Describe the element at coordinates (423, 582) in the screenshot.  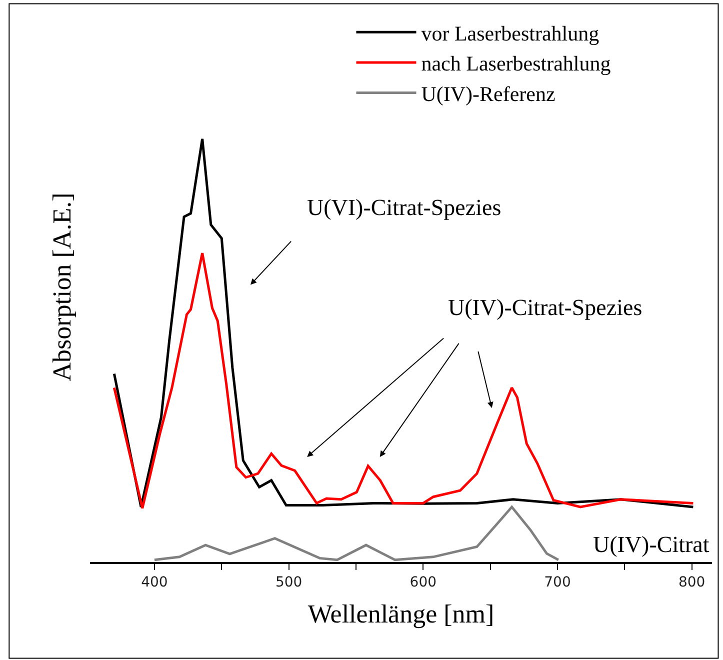
I see `x-tick-label: 600` at that location.